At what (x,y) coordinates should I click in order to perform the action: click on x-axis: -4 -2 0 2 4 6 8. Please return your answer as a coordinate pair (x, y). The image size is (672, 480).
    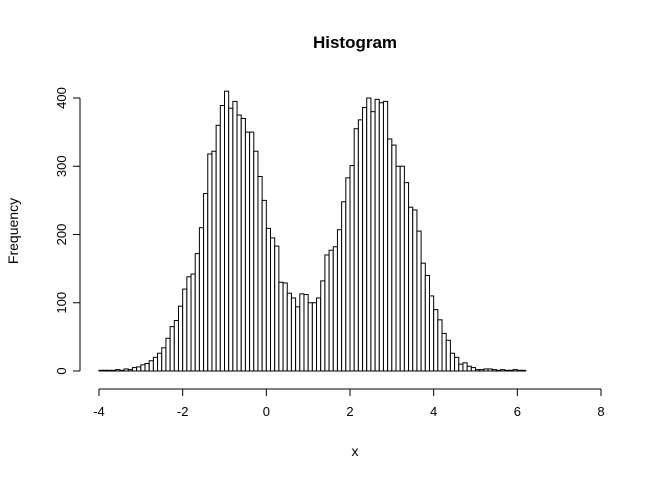
    Looking at the image, I should click on (349, 403).